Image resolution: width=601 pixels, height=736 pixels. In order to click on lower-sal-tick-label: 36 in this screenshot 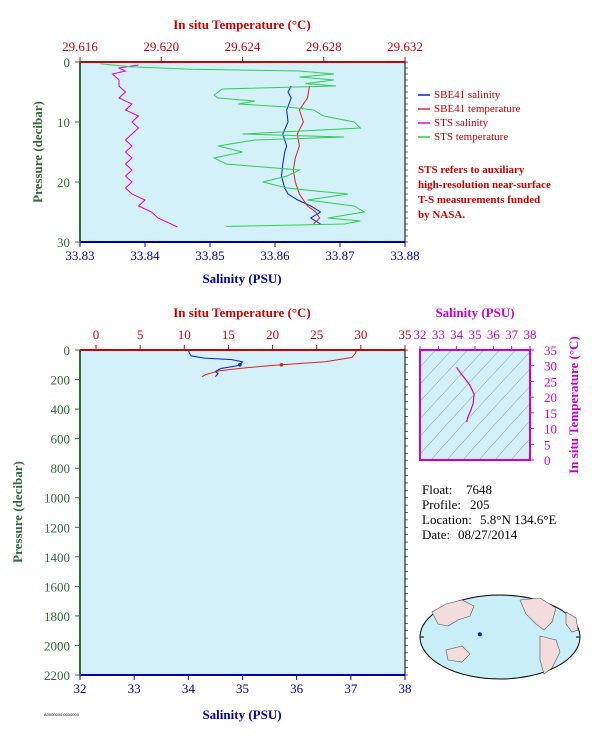, I will do `click(297, 688)`.